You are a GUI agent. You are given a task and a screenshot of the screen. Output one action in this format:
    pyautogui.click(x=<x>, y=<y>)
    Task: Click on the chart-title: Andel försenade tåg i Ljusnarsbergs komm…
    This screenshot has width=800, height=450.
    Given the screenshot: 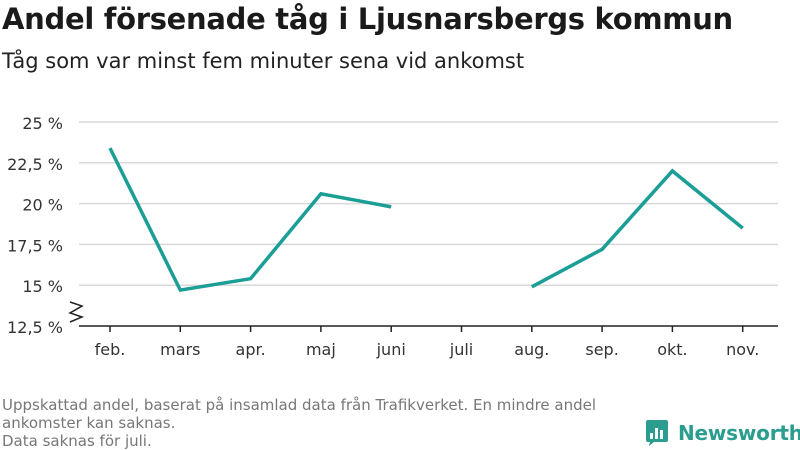 What is the action you would take?
    pyautogui.click(x=367, y=19)
    